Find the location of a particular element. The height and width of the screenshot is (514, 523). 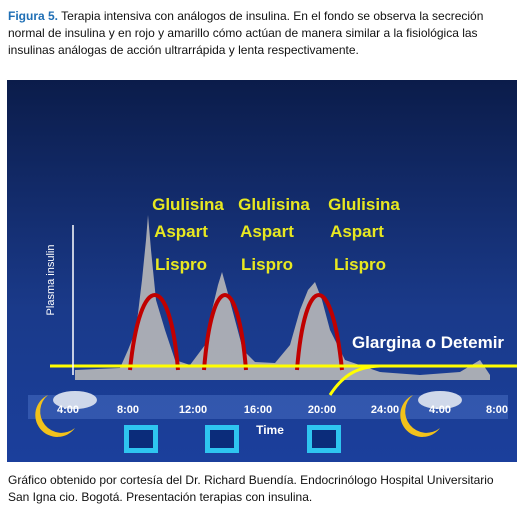

time-labels: 4:00 8:00 12:00 16:00 20:00 24:00 4:00 8:00 is located at coordinates (282, 410).